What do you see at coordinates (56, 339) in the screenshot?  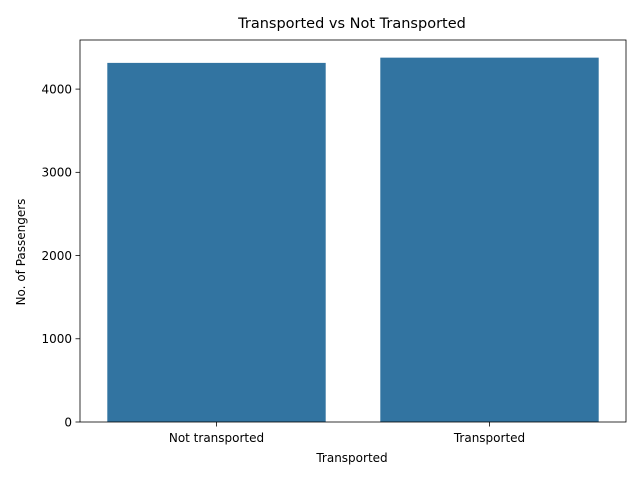 I see `y-tick-label: 1000` at bounding box center [56, 339].